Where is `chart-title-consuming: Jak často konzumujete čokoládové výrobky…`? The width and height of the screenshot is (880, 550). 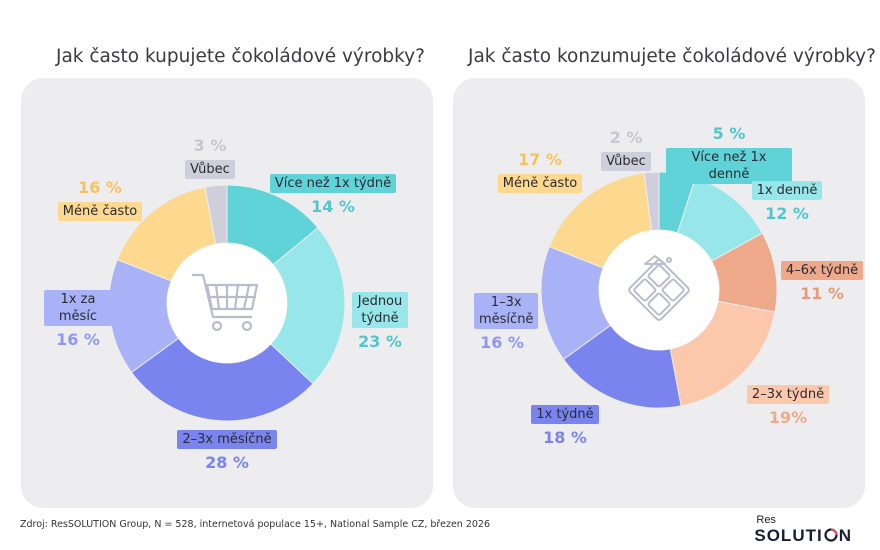 chart-title-consuming: Jak často konzumujete čokoládové výrobky… is located at coordinates (672, 56).